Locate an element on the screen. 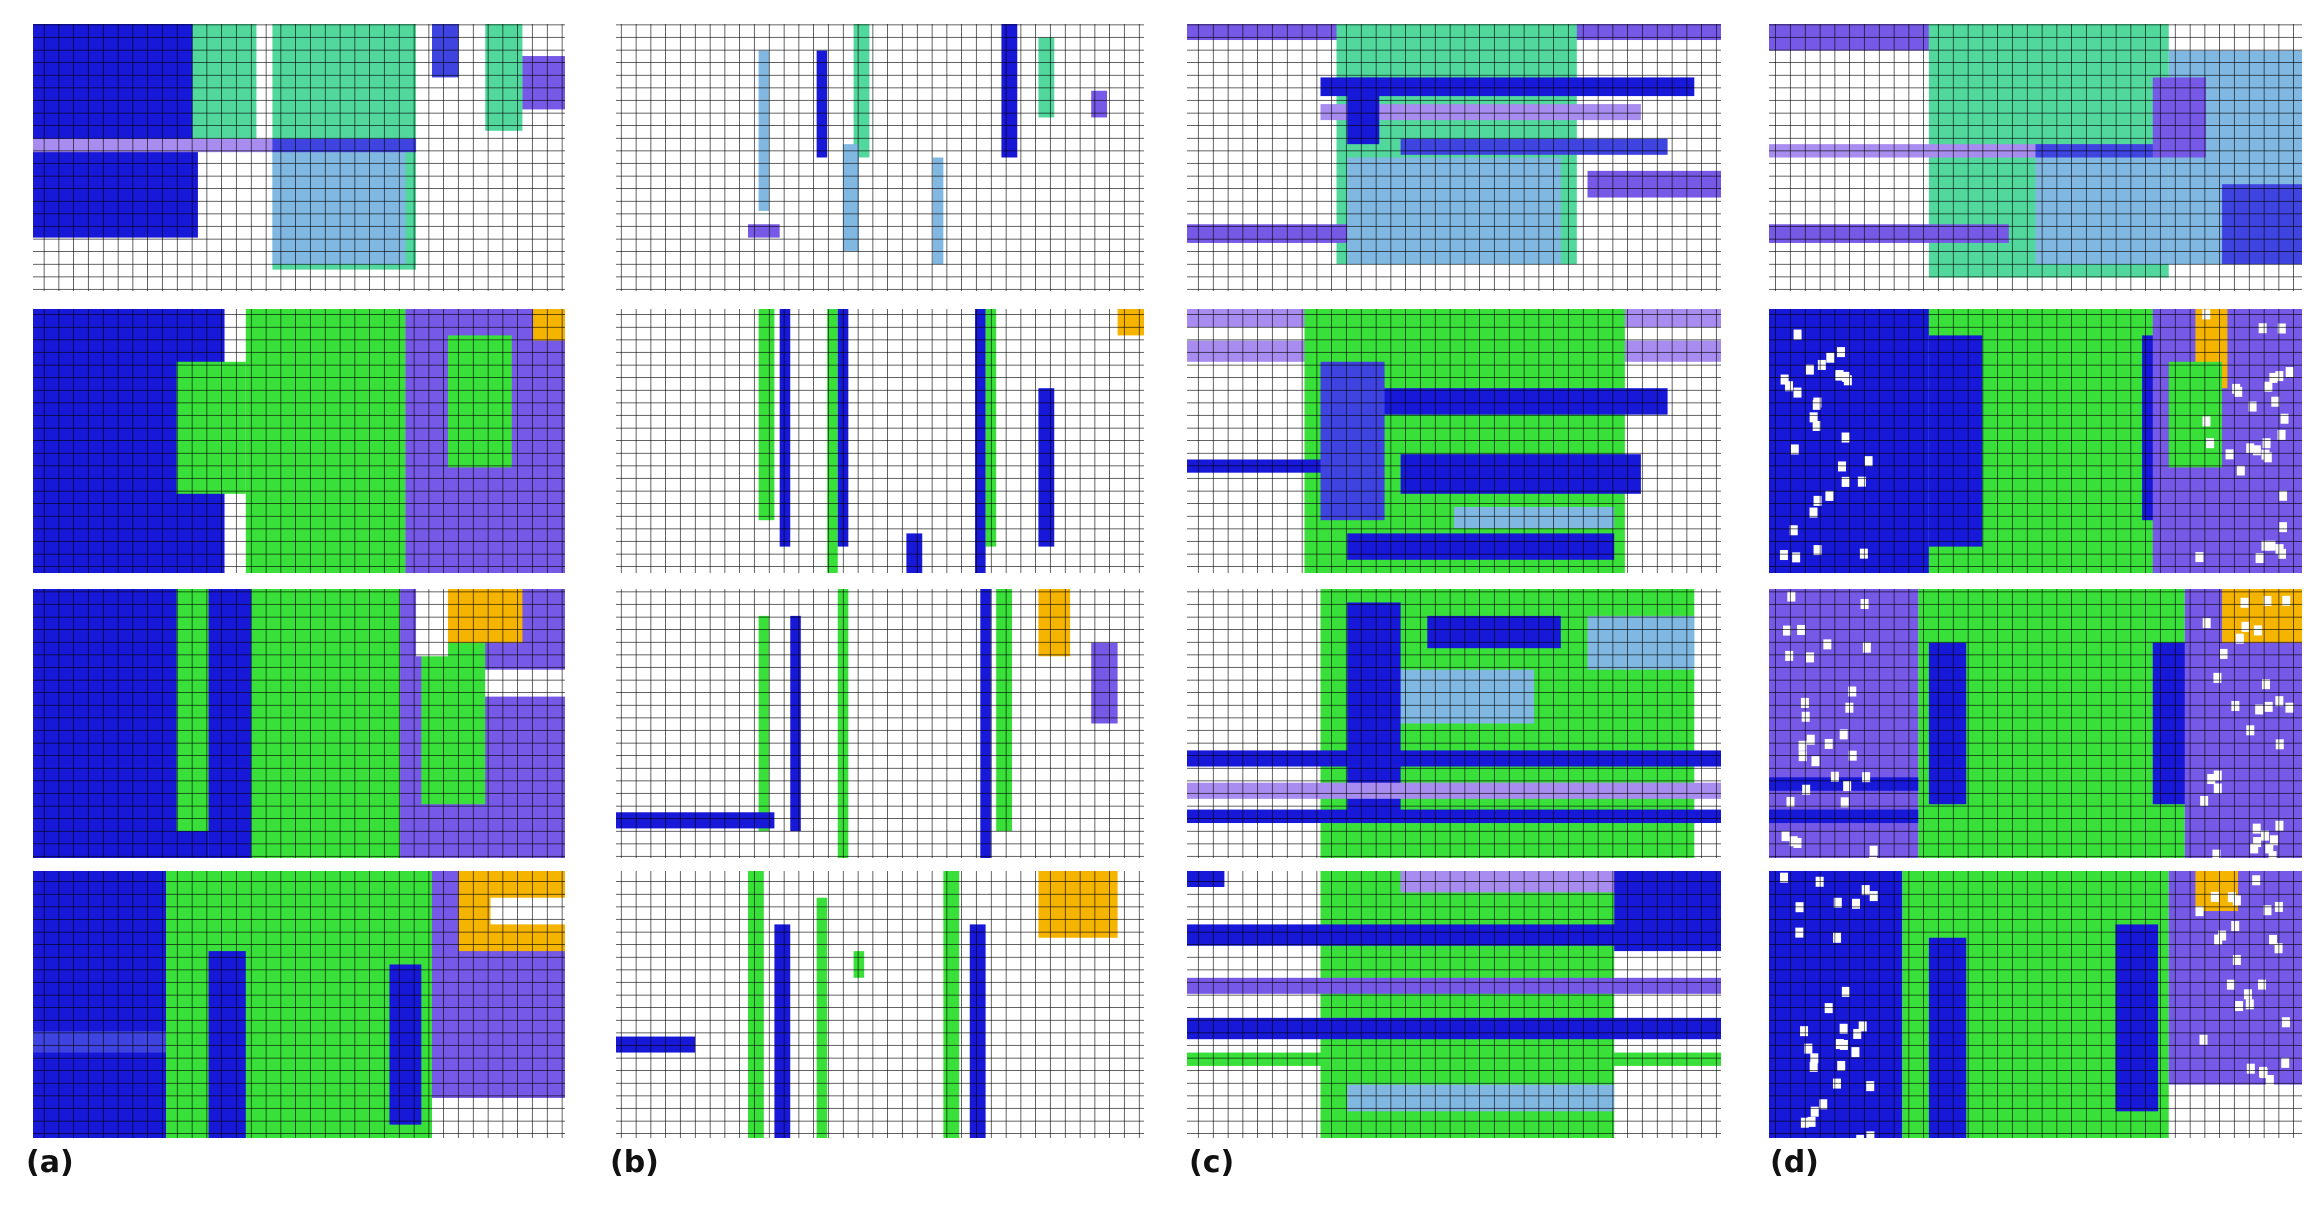  panel-label: (a) is located at coordinates (50, 1162).